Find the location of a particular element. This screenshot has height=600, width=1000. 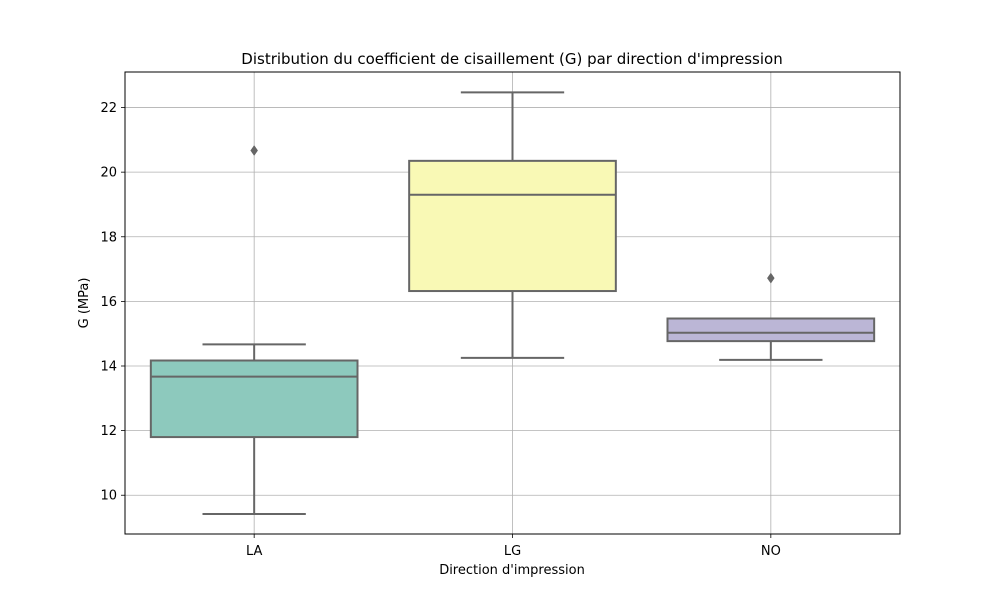

y-tick-label: 16 is located at coordinates (108, 302).